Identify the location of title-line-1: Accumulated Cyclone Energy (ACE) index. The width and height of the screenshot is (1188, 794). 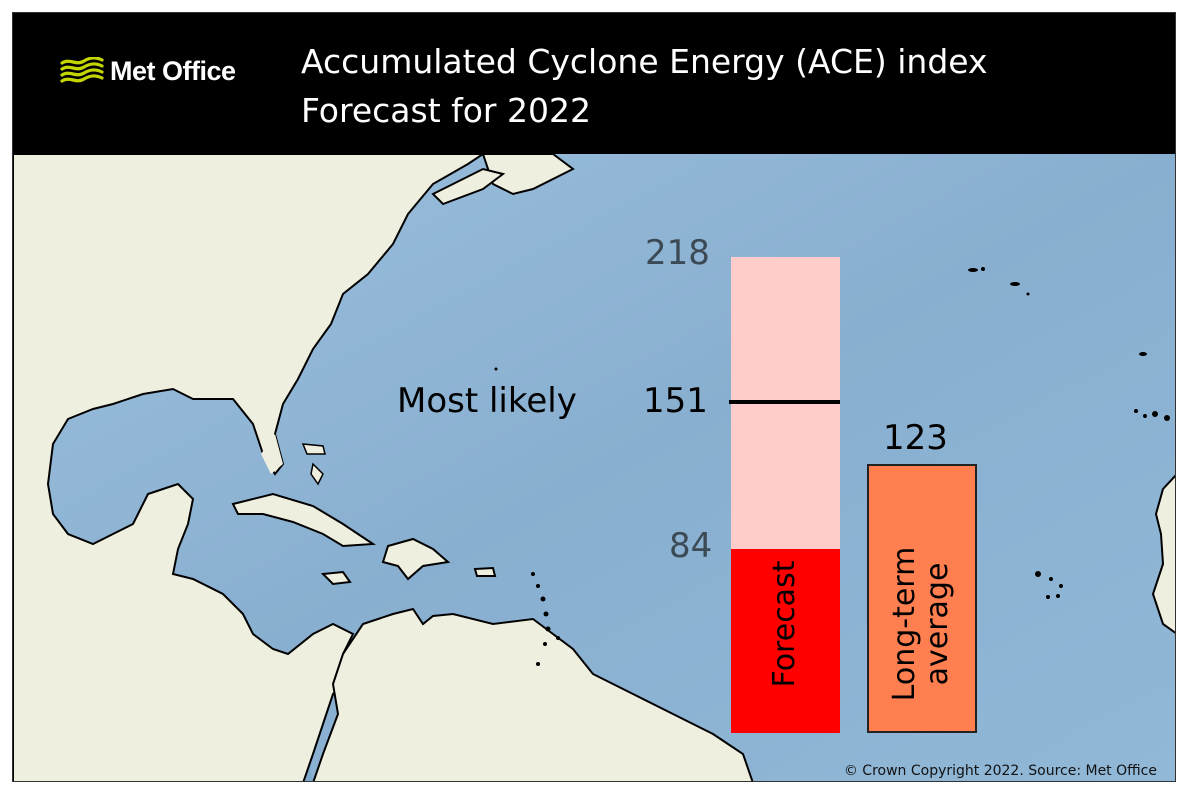
(644, 61).